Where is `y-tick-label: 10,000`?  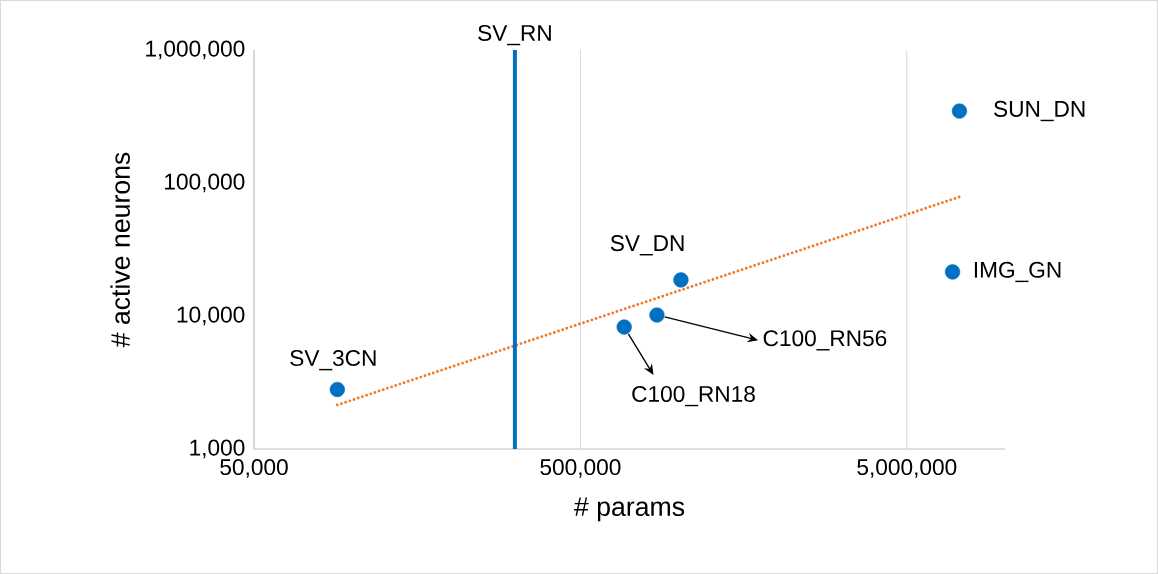
y-tick-label: 10,000 is located at coordinates (211, 316).